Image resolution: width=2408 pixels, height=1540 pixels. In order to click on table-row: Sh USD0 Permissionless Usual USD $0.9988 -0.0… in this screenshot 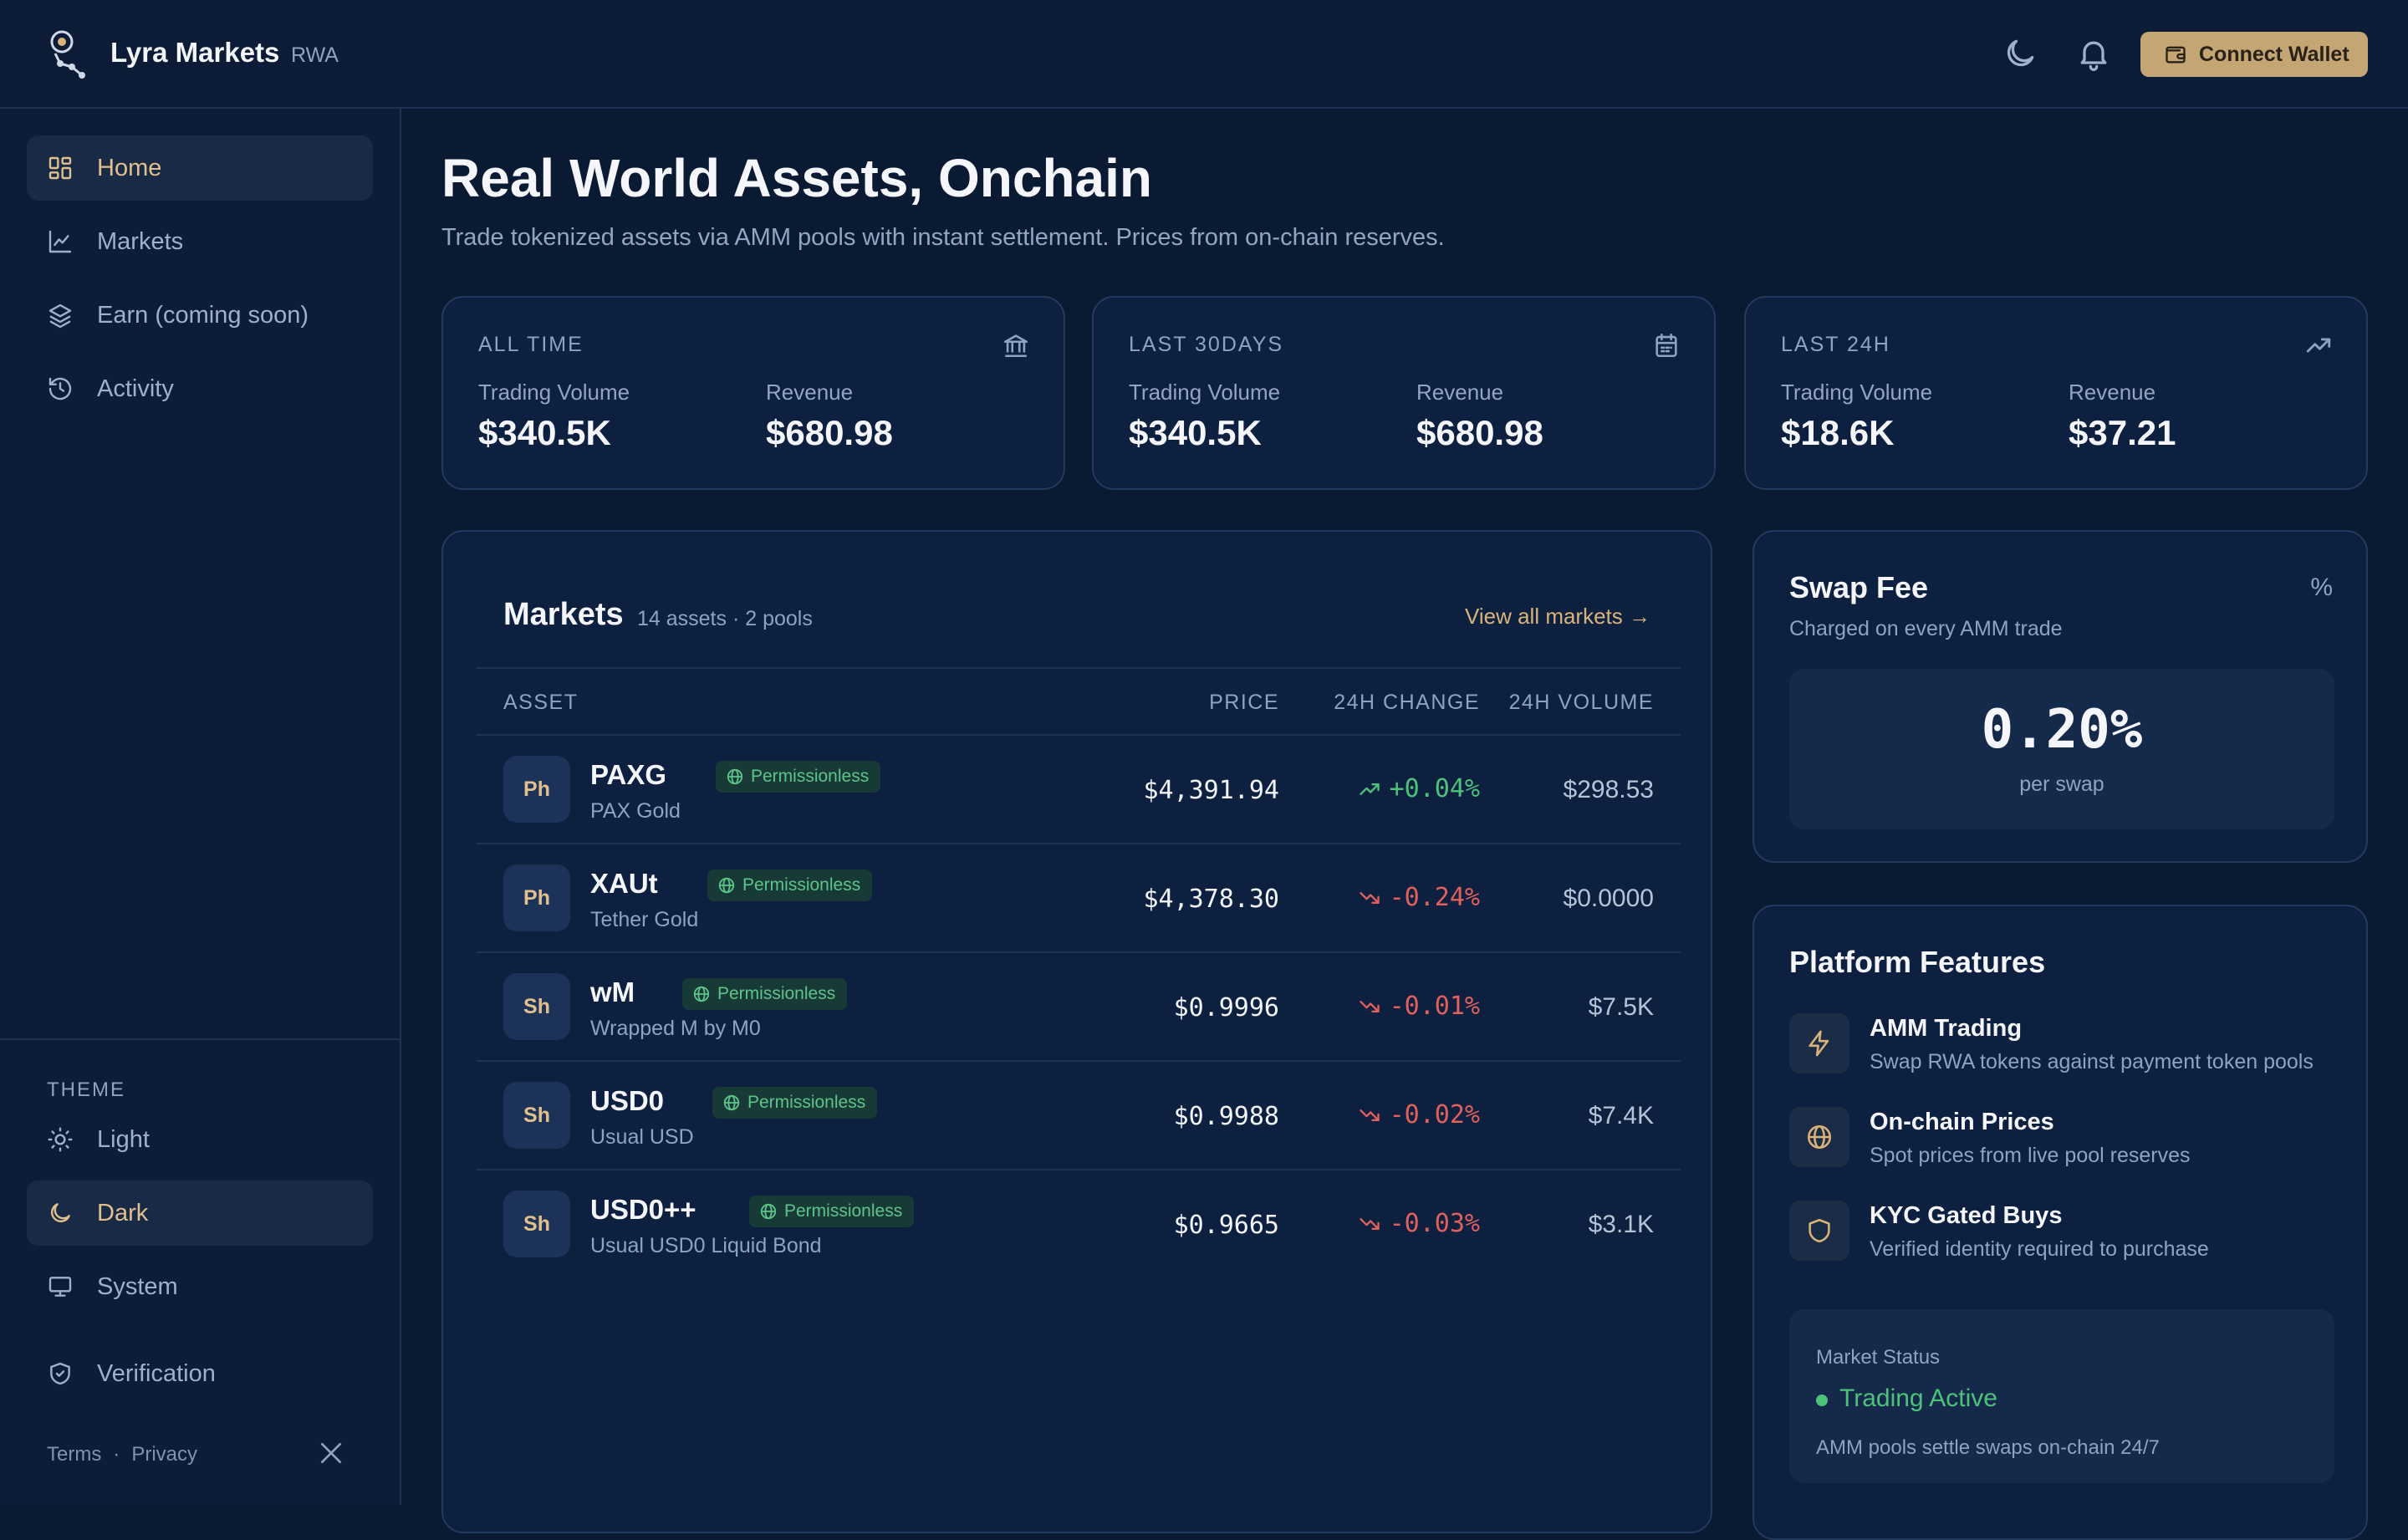, I will do `click(1079, 1116)`.